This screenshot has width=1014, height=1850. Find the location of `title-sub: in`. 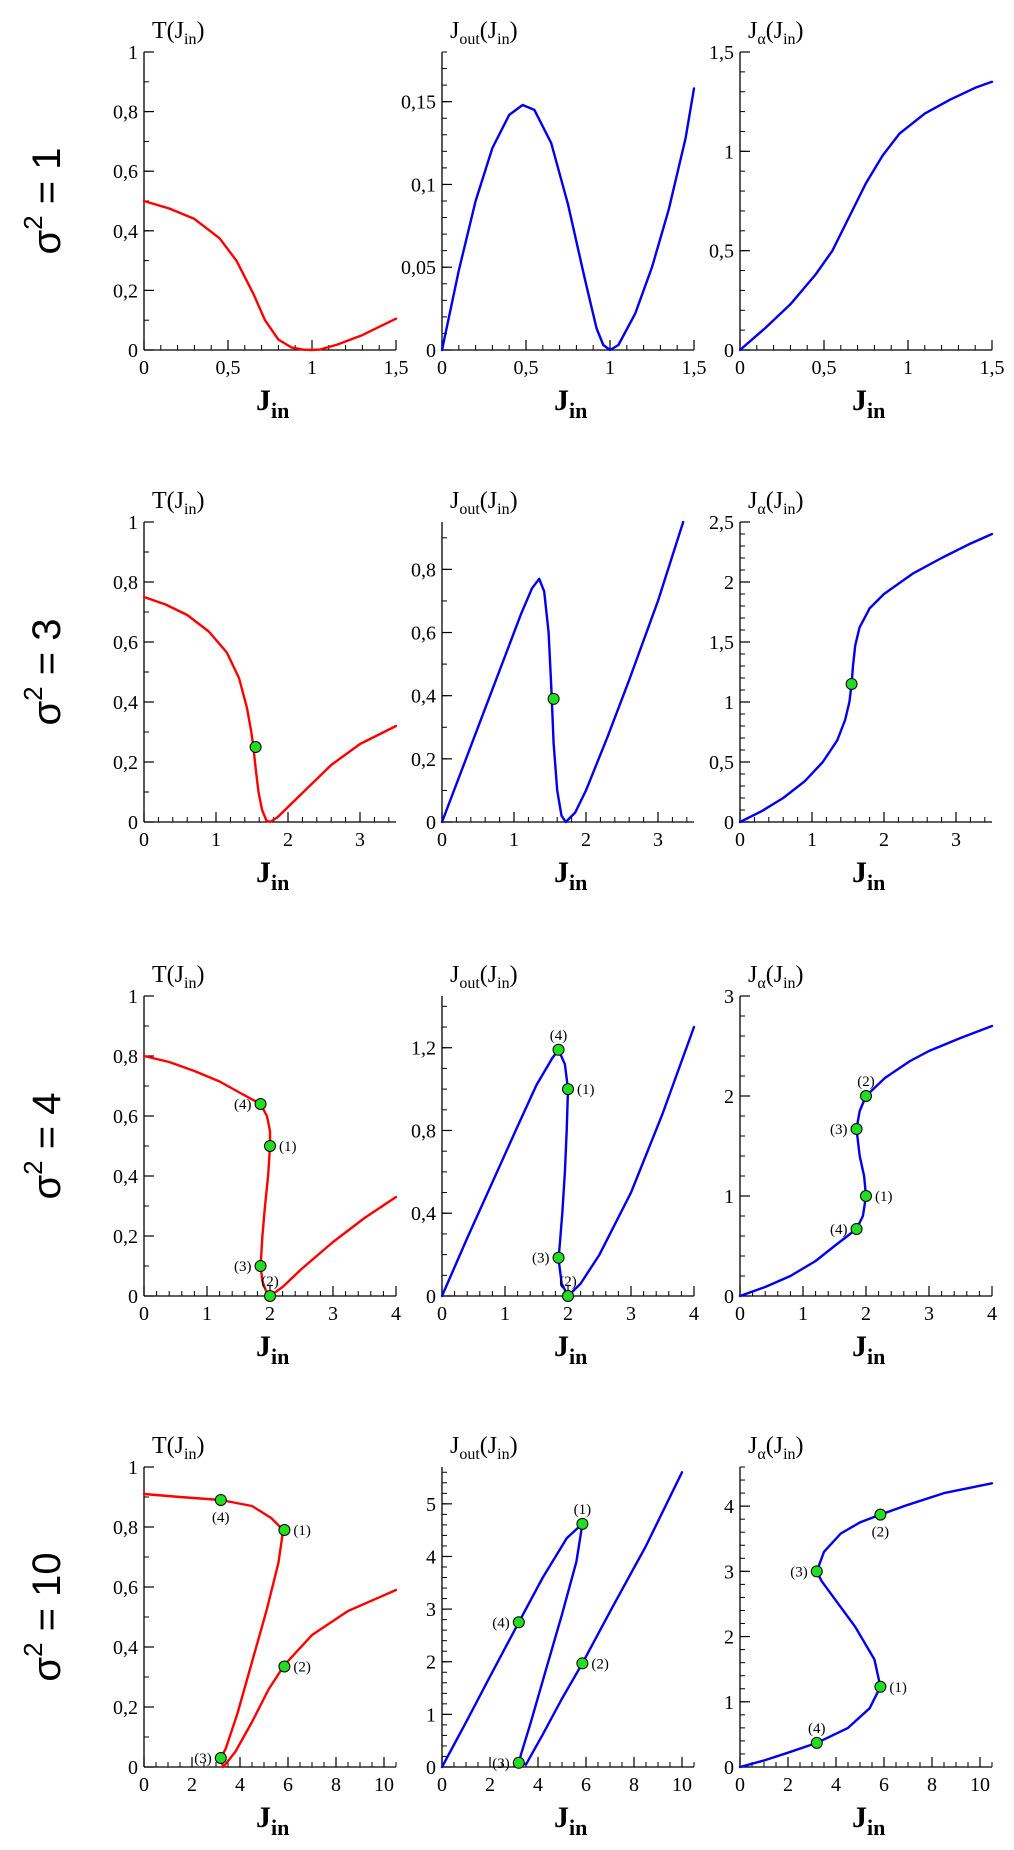

title-sub: in is located at coordinates (190, 509).